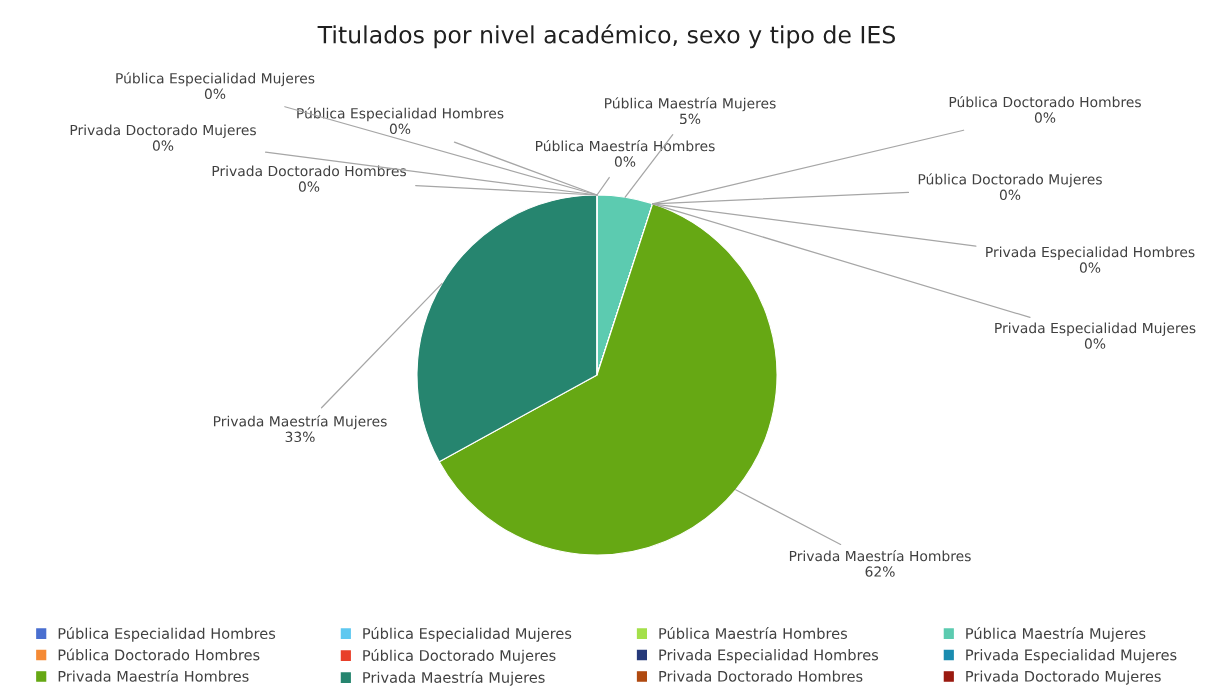 Image resolution: width=1214 pixels, height=696 pixels. I want to click on data-label: 33%, so click(300, 437).